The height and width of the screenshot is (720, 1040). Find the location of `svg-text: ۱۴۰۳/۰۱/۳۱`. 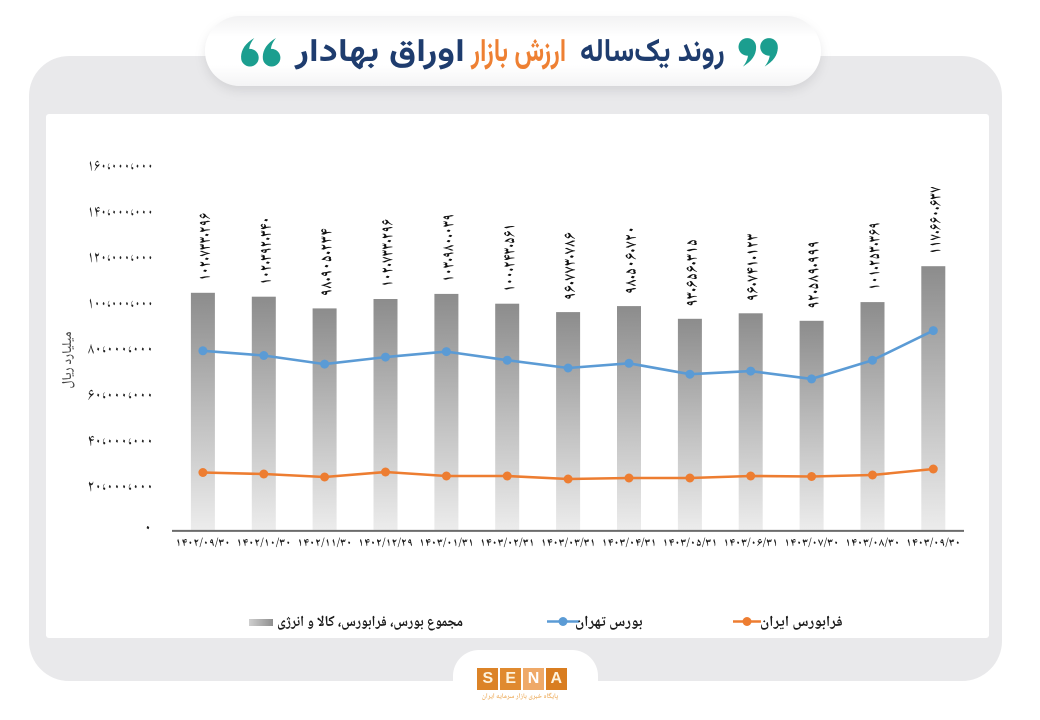

svg-text: ۱۴۰۳/۰۱/۳۱ is located at coordinates (446, 542).